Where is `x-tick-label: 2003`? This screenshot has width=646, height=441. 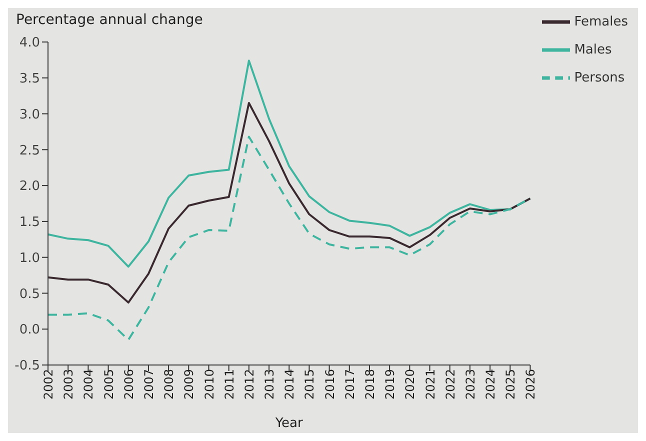 x-tick-label: 2003 is located at coordinates (69, 384).